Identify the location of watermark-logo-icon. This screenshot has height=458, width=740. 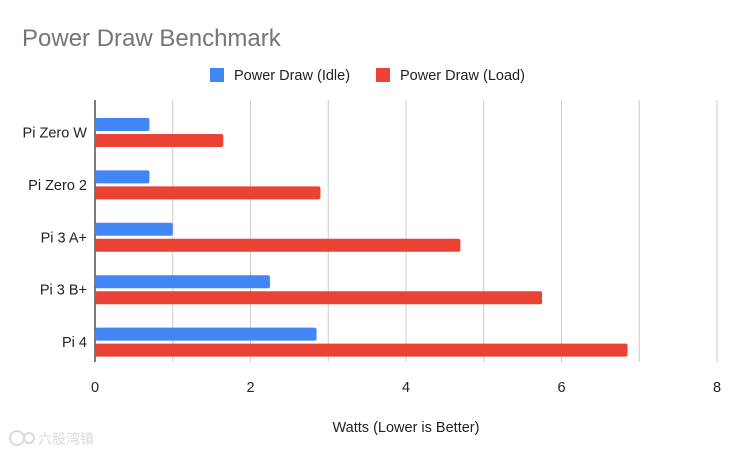
(22, 438).